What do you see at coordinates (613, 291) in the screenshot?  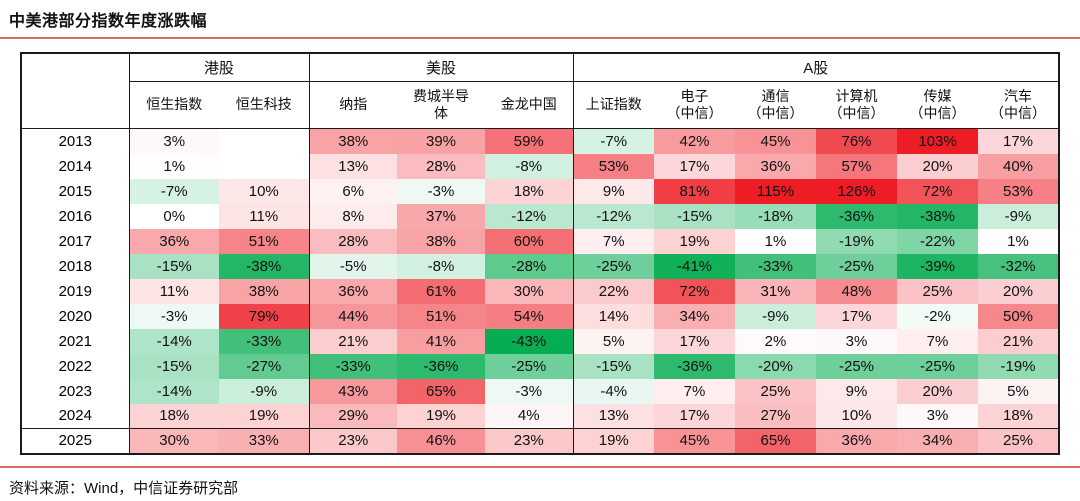 I see `table-cell: 22%` at bounding box center [613, 291].